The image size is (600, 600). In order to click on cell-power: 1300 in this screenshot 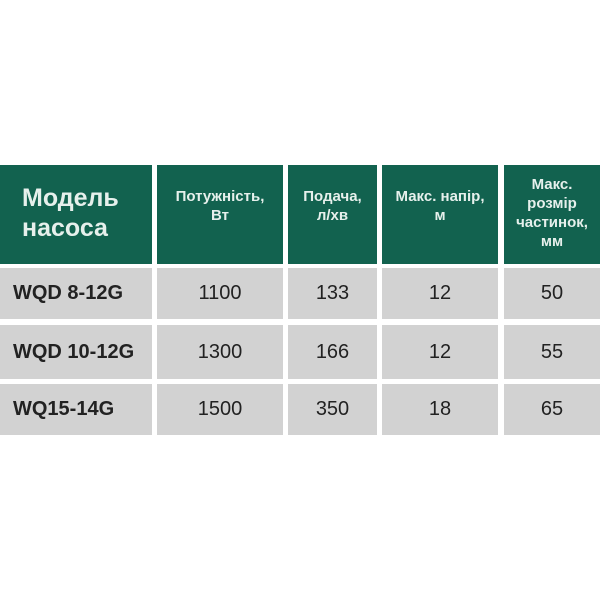, I will do `click(220, 352)`.